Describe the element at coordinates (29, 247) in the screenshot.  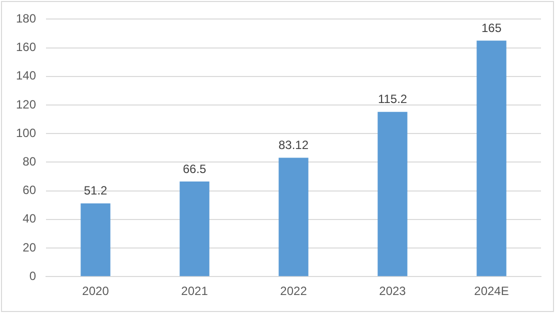
I see `y-tick-label: 20` at that location.